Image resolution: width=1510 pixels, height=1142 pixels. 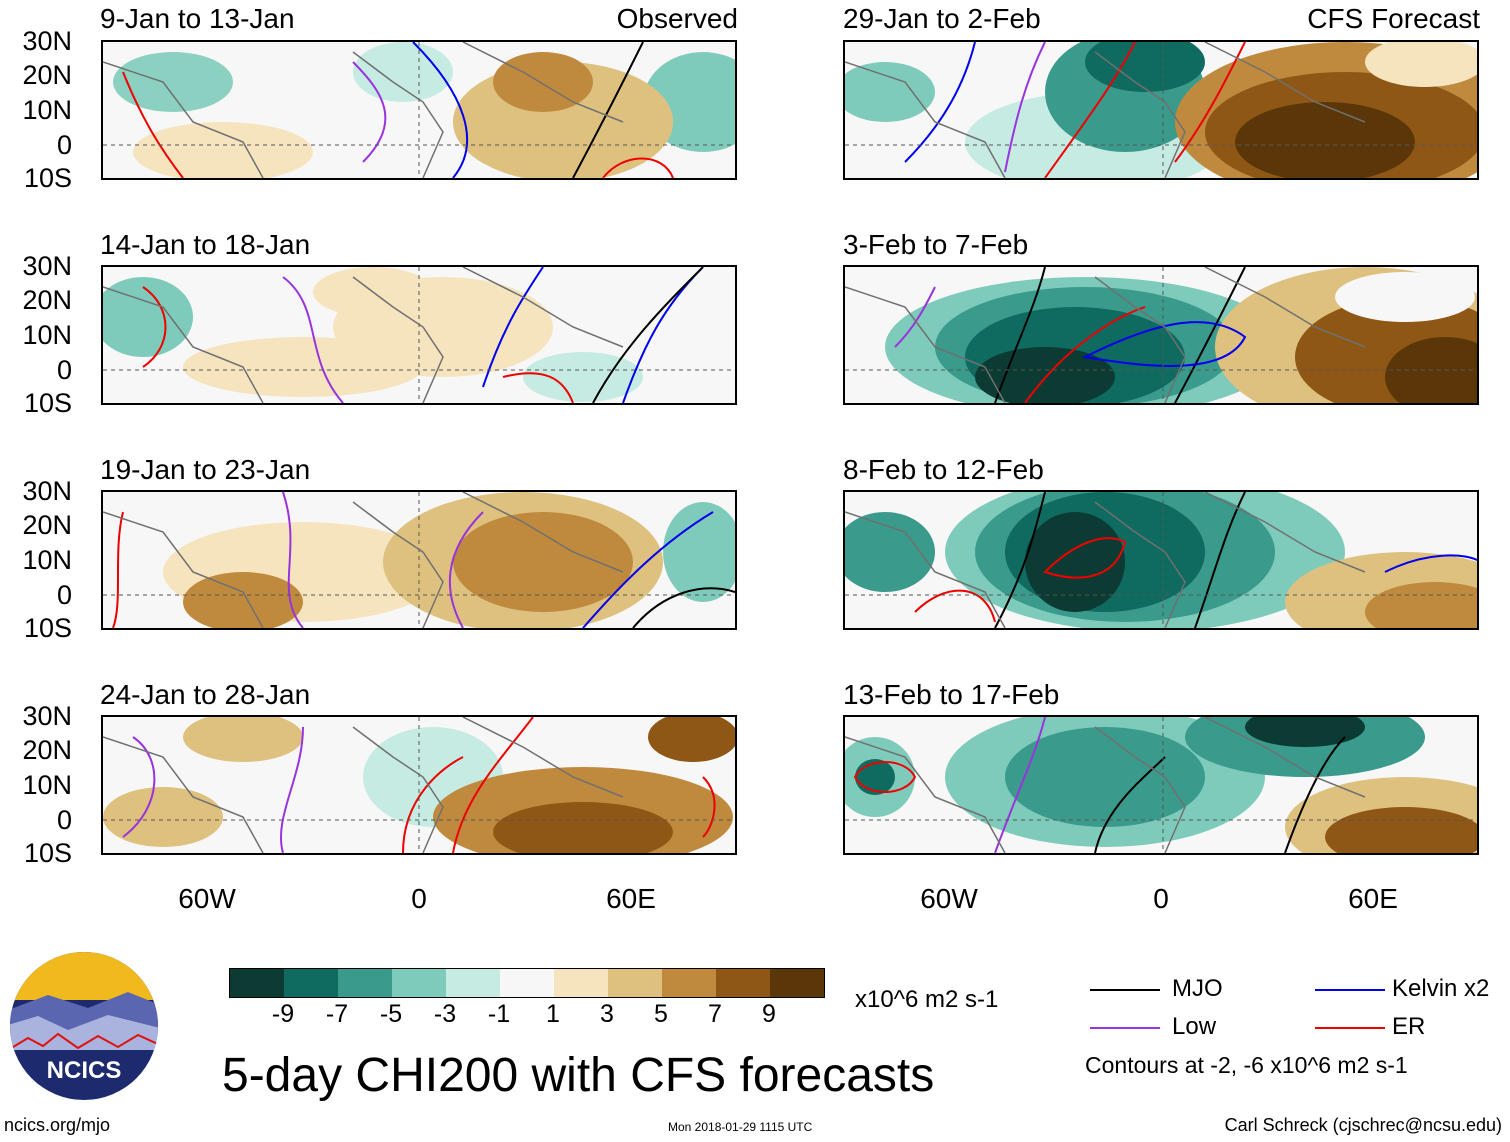 I want to click on colorbar-tick-label: -1, so click(x=499, y=1014).